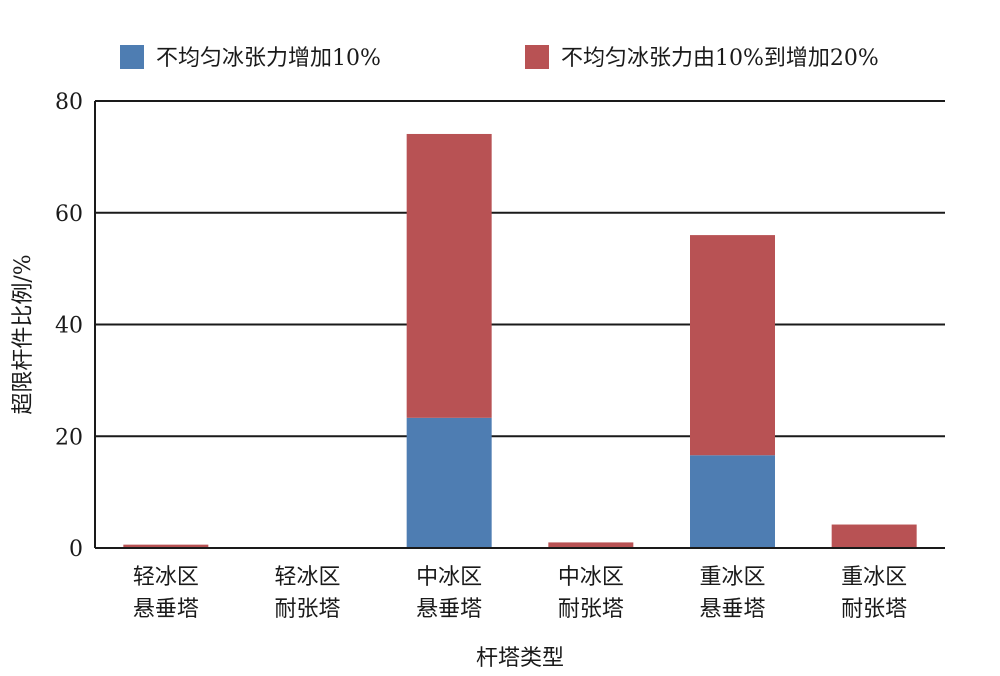 This screenshot has height=676, width=1000. Describe the element at coordinates (449, 482) in the screenshot. I see `bar-cat3-series1` at that location.